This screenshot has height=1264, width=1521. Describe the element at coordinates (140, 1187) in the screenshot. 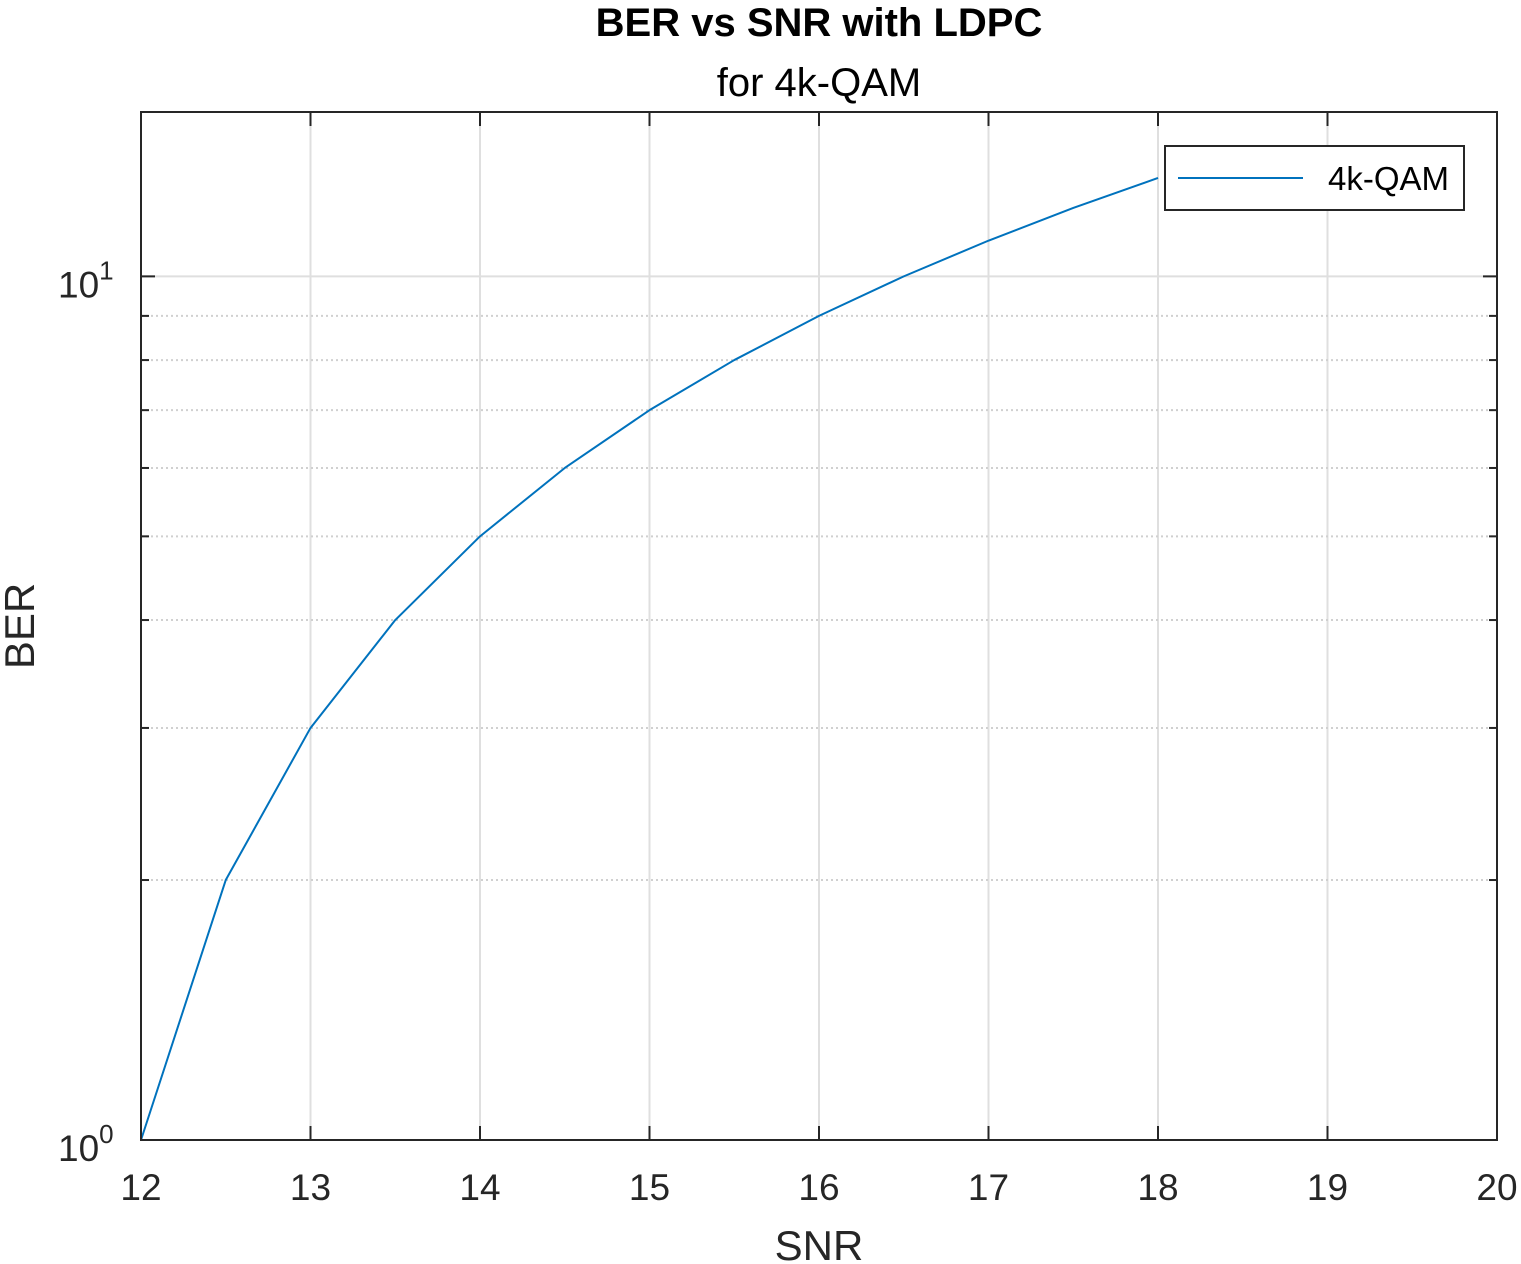

I see `x-tick-label: 12` at that location.